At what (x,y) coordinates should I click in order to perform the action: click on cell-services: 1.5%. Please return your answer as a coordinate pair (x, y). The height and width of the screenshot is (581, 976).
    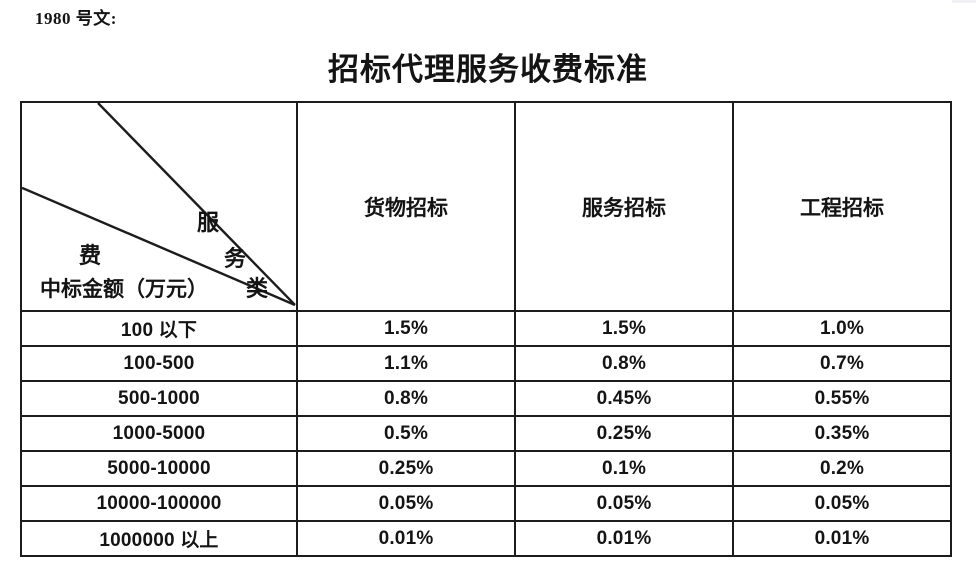
    Looking at the image, I should click on (624, 328).